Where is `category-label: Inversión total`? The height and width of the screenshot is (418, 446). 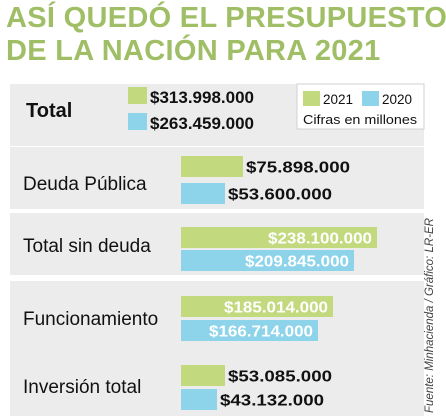
category-label: Inversión total is located at coordinates (82, 387).